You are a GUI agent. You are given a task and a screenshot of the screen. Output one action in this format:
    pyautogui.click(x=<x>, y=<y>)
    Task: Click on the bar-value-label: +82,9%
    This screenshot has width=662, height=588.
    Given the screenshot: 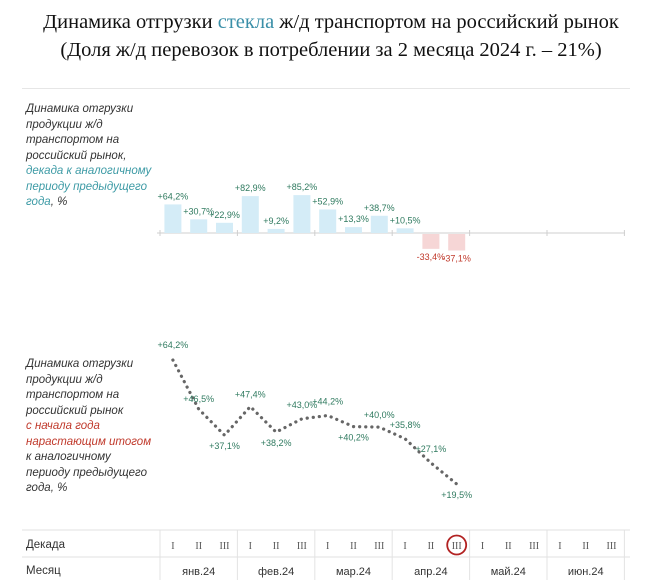 What is the action you would take?
    pyautogui.click(x=250, y=188)
    